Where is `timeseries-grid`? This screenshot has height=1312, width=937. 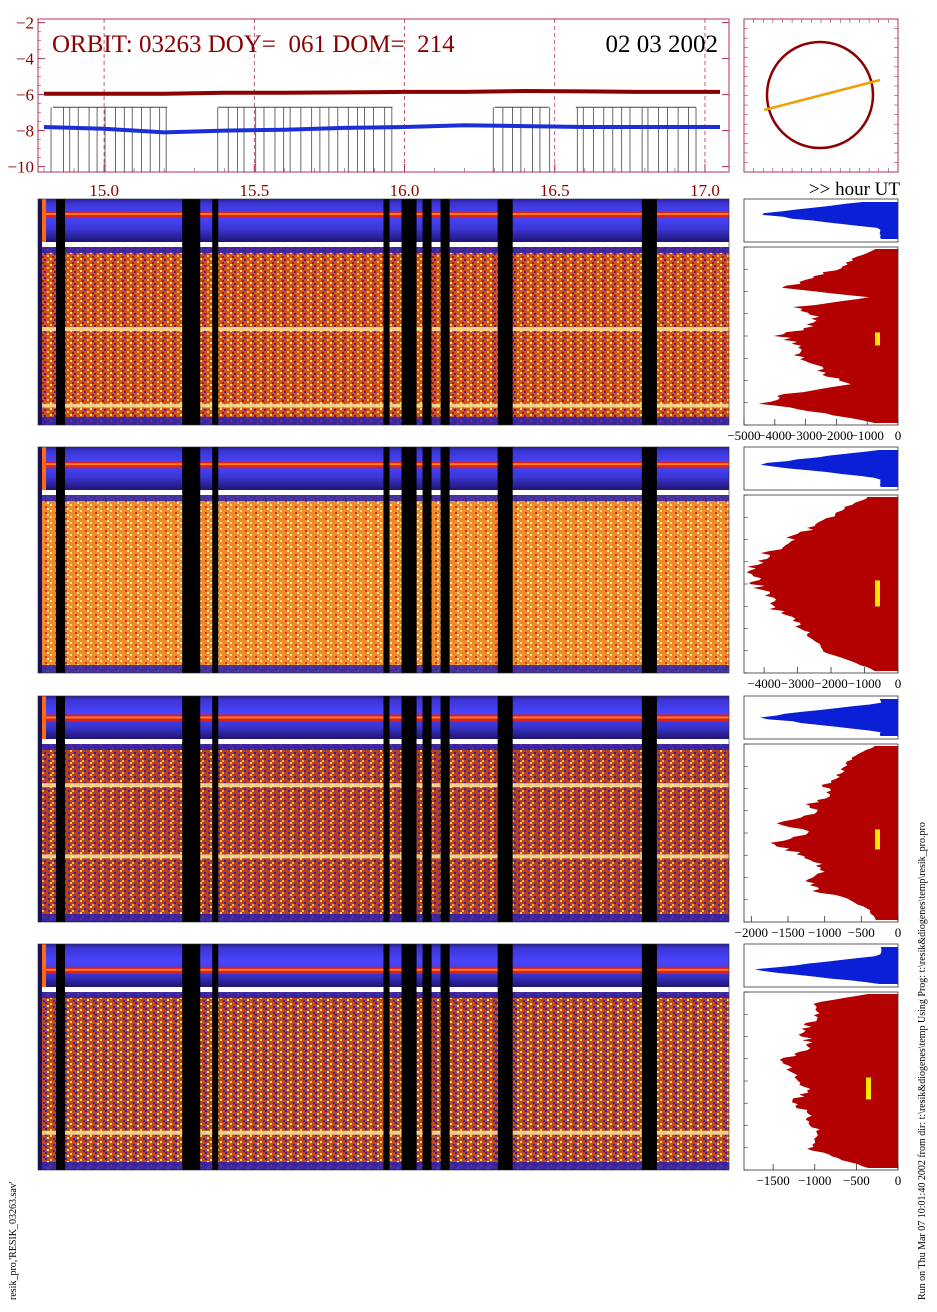
timeseries-grid is located at coordinates (404, 95).